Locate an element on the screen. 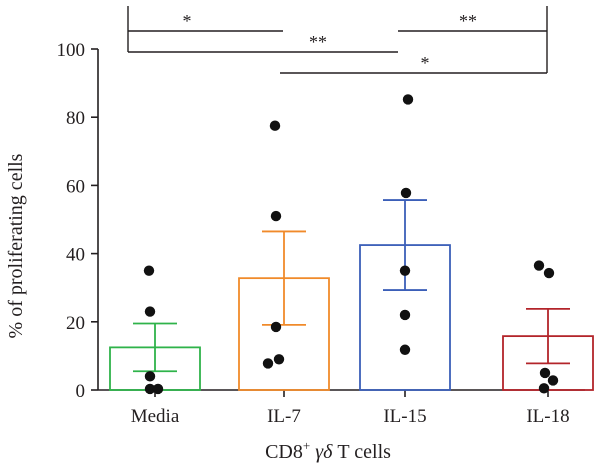  y-tick-label: 60 is located at coordinates (75, 186).